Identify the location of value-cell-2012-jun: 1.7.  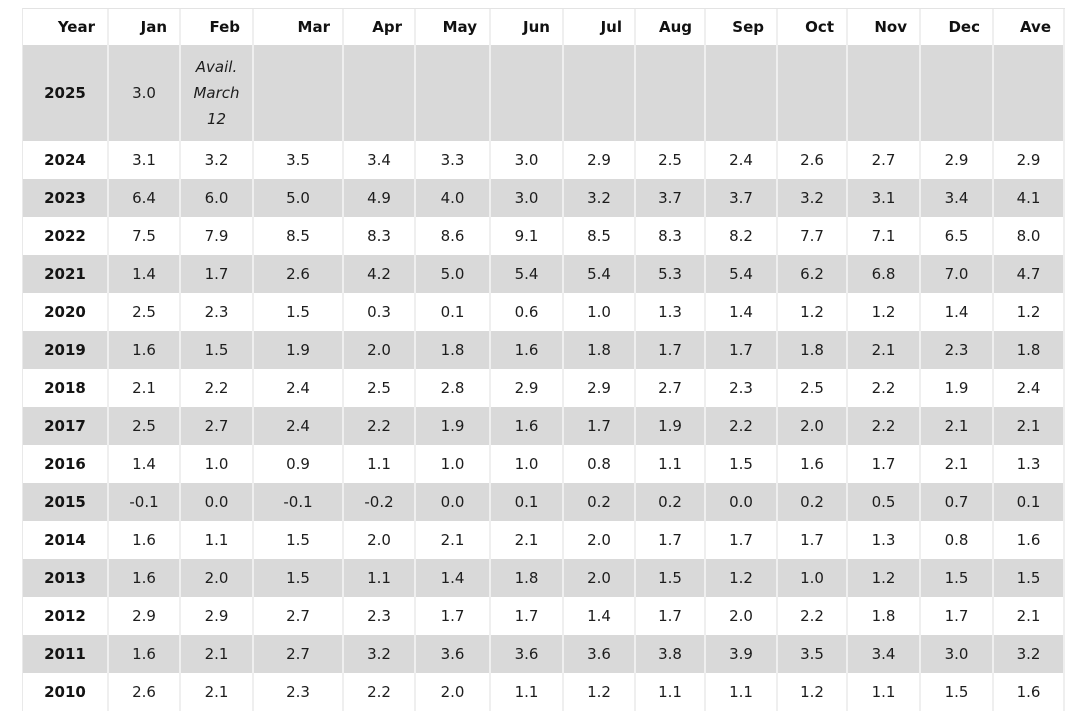
(527, 616).